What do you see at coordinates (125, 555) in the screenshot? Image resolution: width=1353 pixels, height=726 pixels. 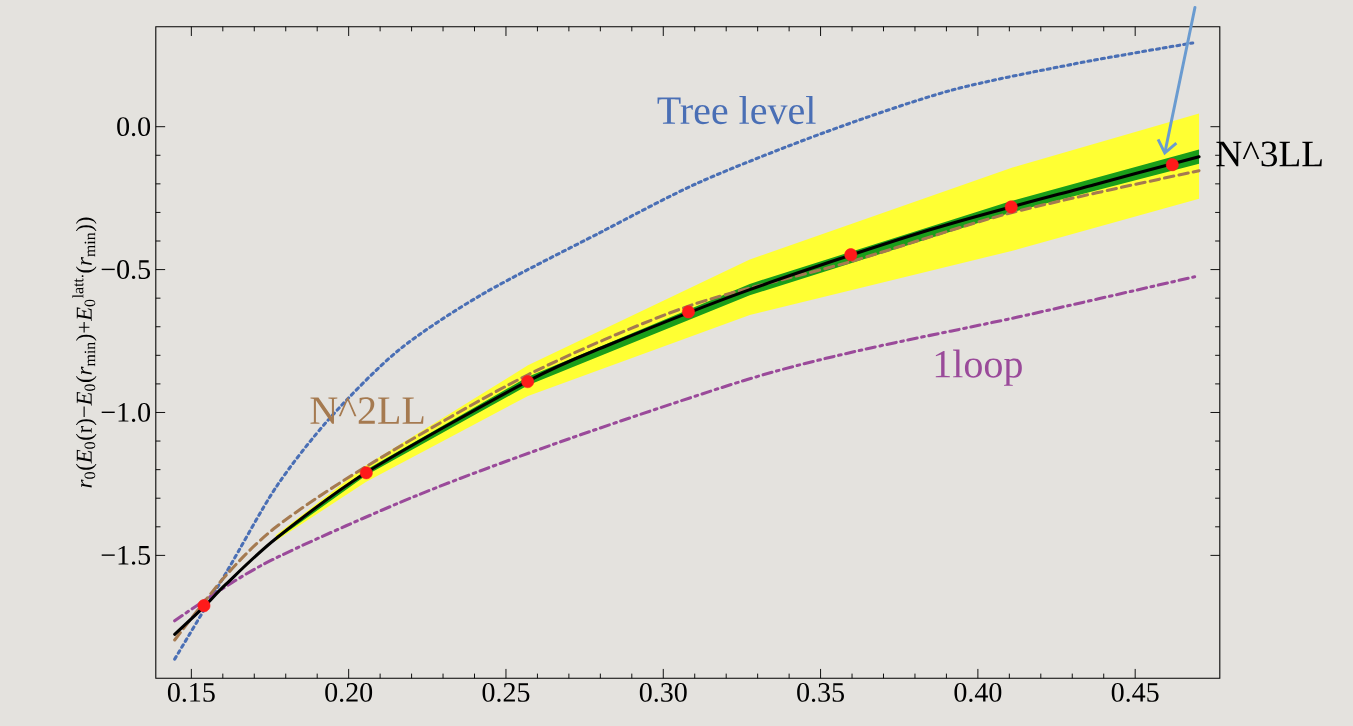 I see `y-tick-label: −1.5` at bounding box center [125, 555].